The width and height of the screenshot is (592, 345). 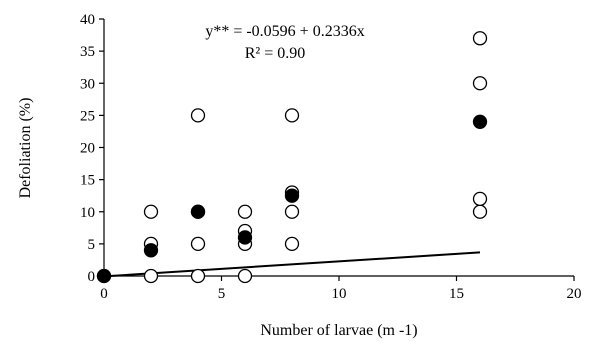 What do you see at coordinates (92, 277) in the screenshot?
I see `y-tick-label: 0` at bounding box center [92, 277].